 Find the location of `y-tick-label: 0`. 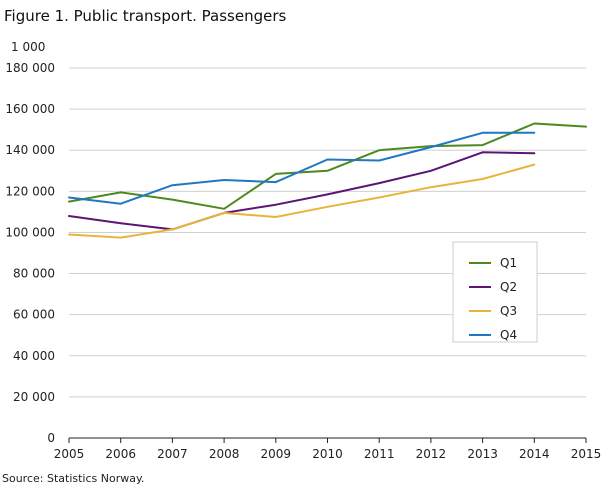

y-tick-label: 0 is located at coordinates (51, 438).